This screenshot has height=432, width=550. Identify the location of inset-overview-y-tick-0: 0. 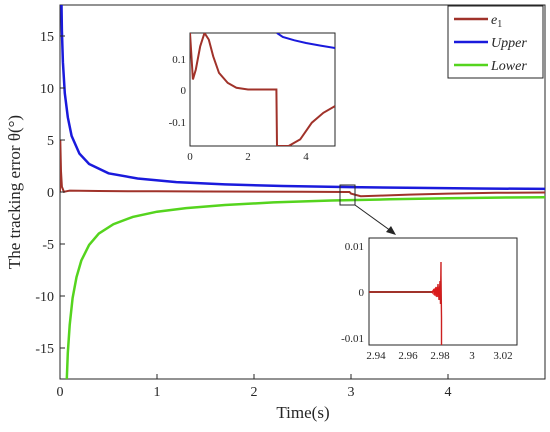
(184, 91).